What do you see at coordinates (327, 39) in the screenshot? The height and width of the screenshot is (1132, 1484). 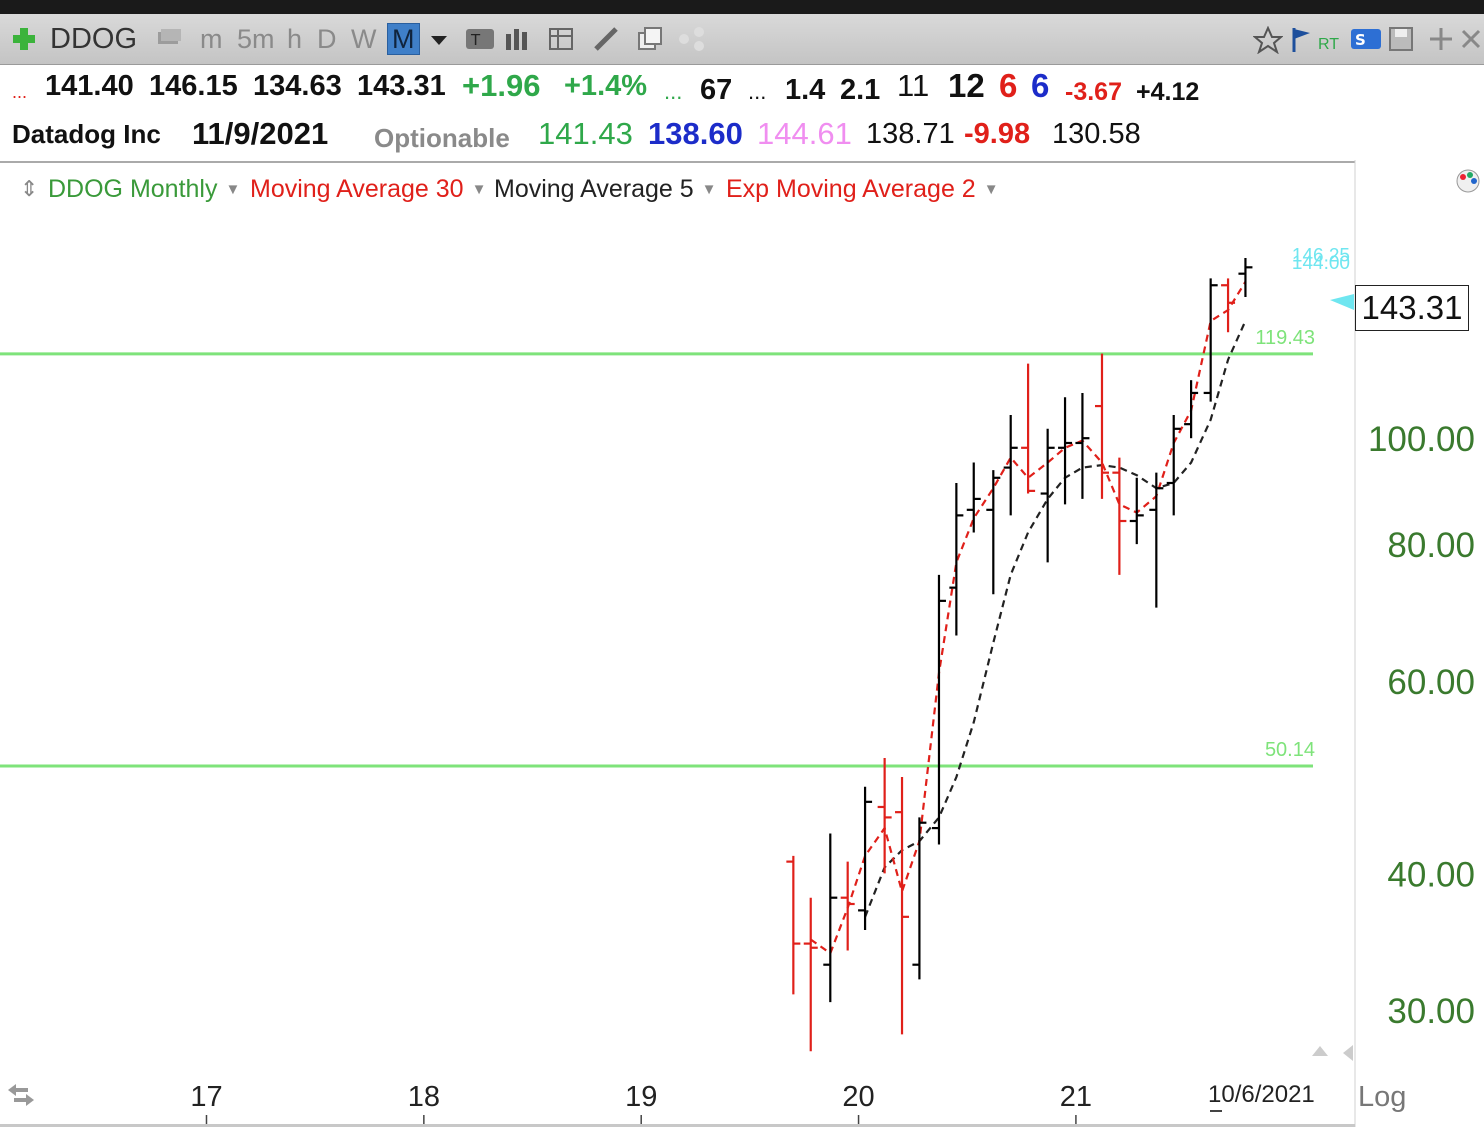 I see `interval-d: D` at bounding box center [327, 39].